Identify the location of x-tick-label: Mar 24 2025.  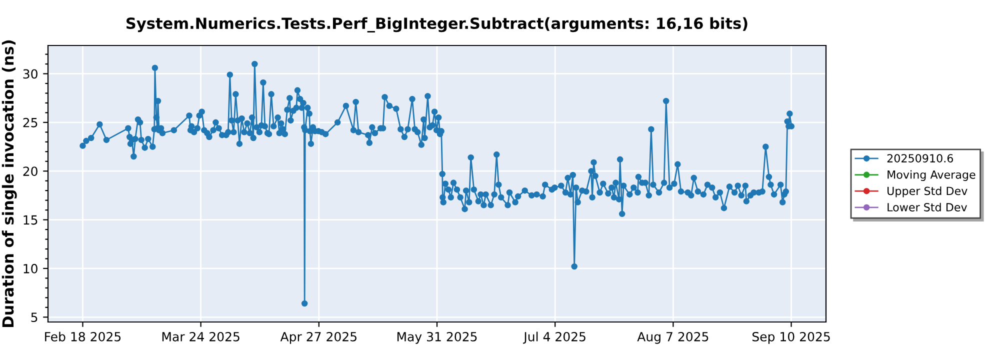
(201, 337).